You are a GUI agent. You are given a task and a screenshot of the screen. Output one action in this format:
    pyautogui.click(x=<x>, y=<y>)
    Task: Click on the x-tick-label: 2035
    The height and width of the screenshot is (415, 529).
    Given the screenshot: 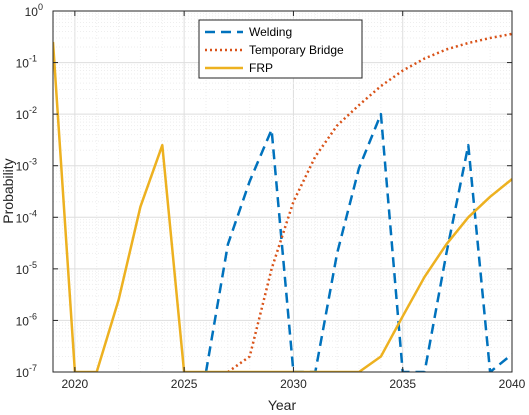 What is the action you would take?
    pyautogui.click(x=402, y=384)
    